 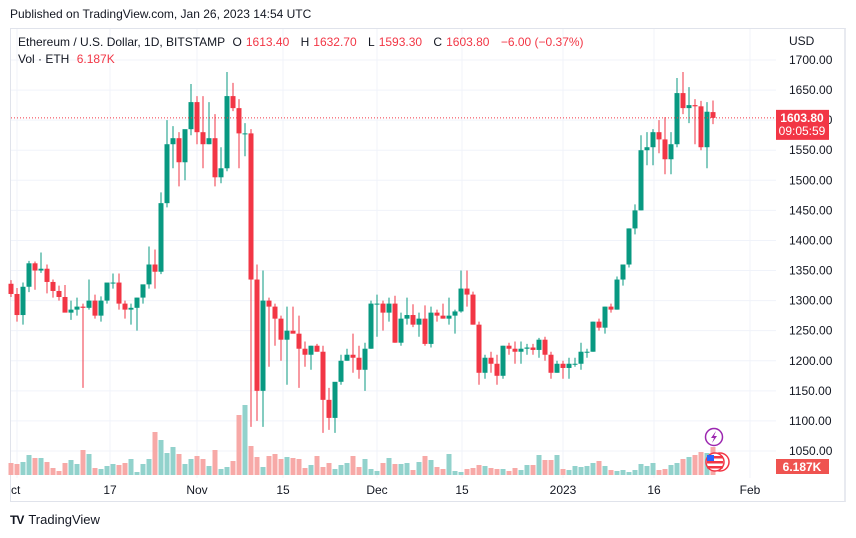 What do you see at coordinates (64, 519) in the screenshot?
I see `brand-name: TradingView` at bounding box center [64, 519].